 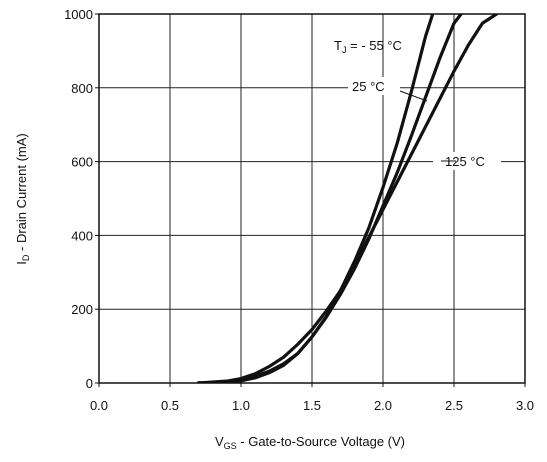 I want to click on x-tick-label: 2.5, so click(x=454, y=405).